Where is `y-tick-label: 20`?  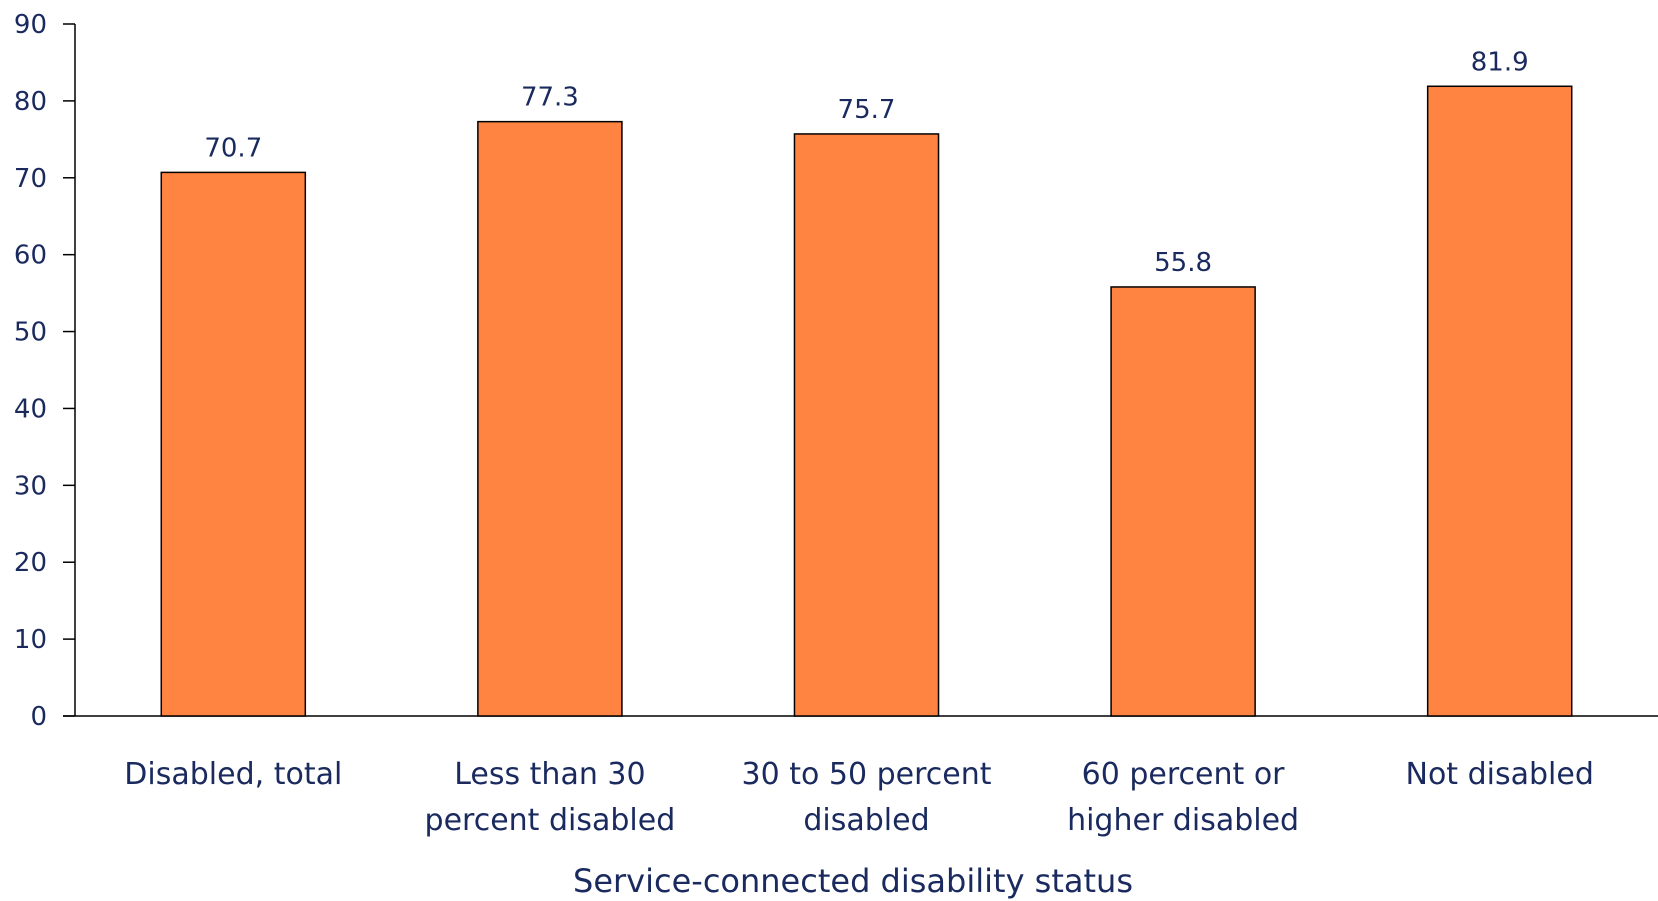
y-tick-label: 20 is located at coordinates (30, 563).